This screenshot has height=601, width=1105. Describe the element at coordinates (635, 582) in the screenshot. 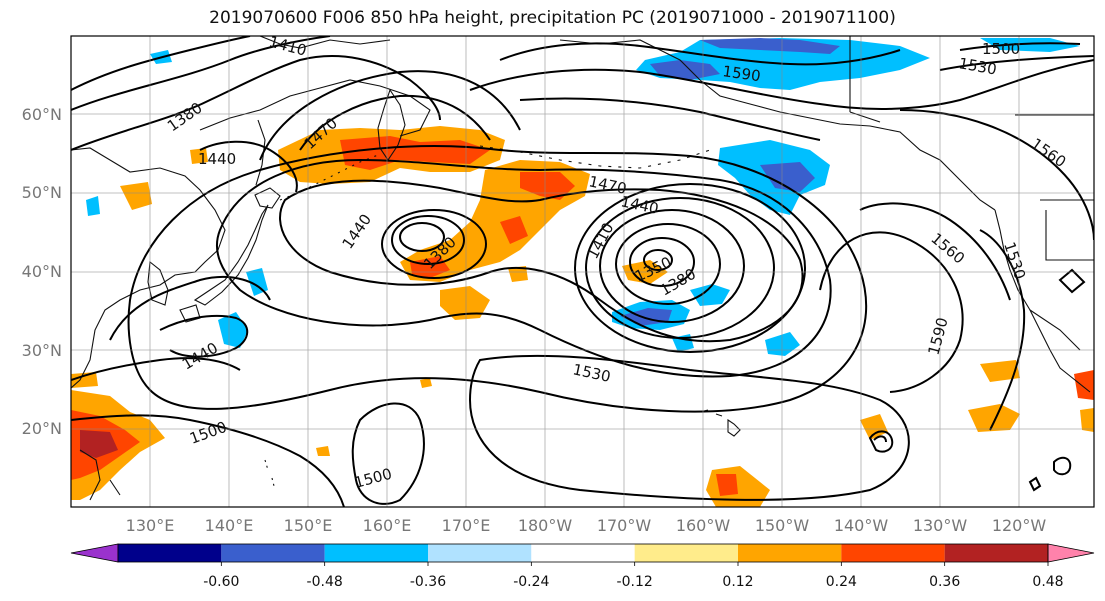

I see `colorbar-label-4: -0.12` at that location.